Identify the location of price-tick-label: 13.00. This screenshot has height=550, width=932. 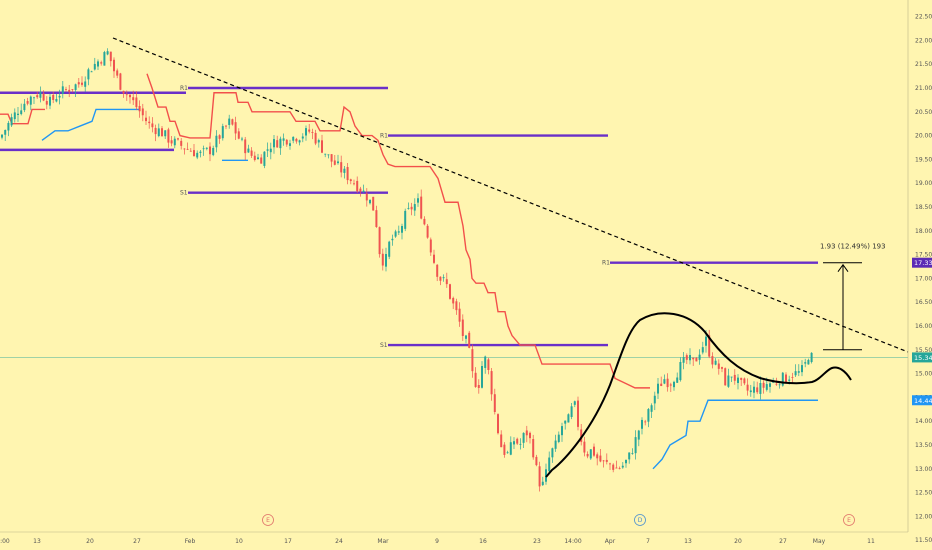
(923, 469).